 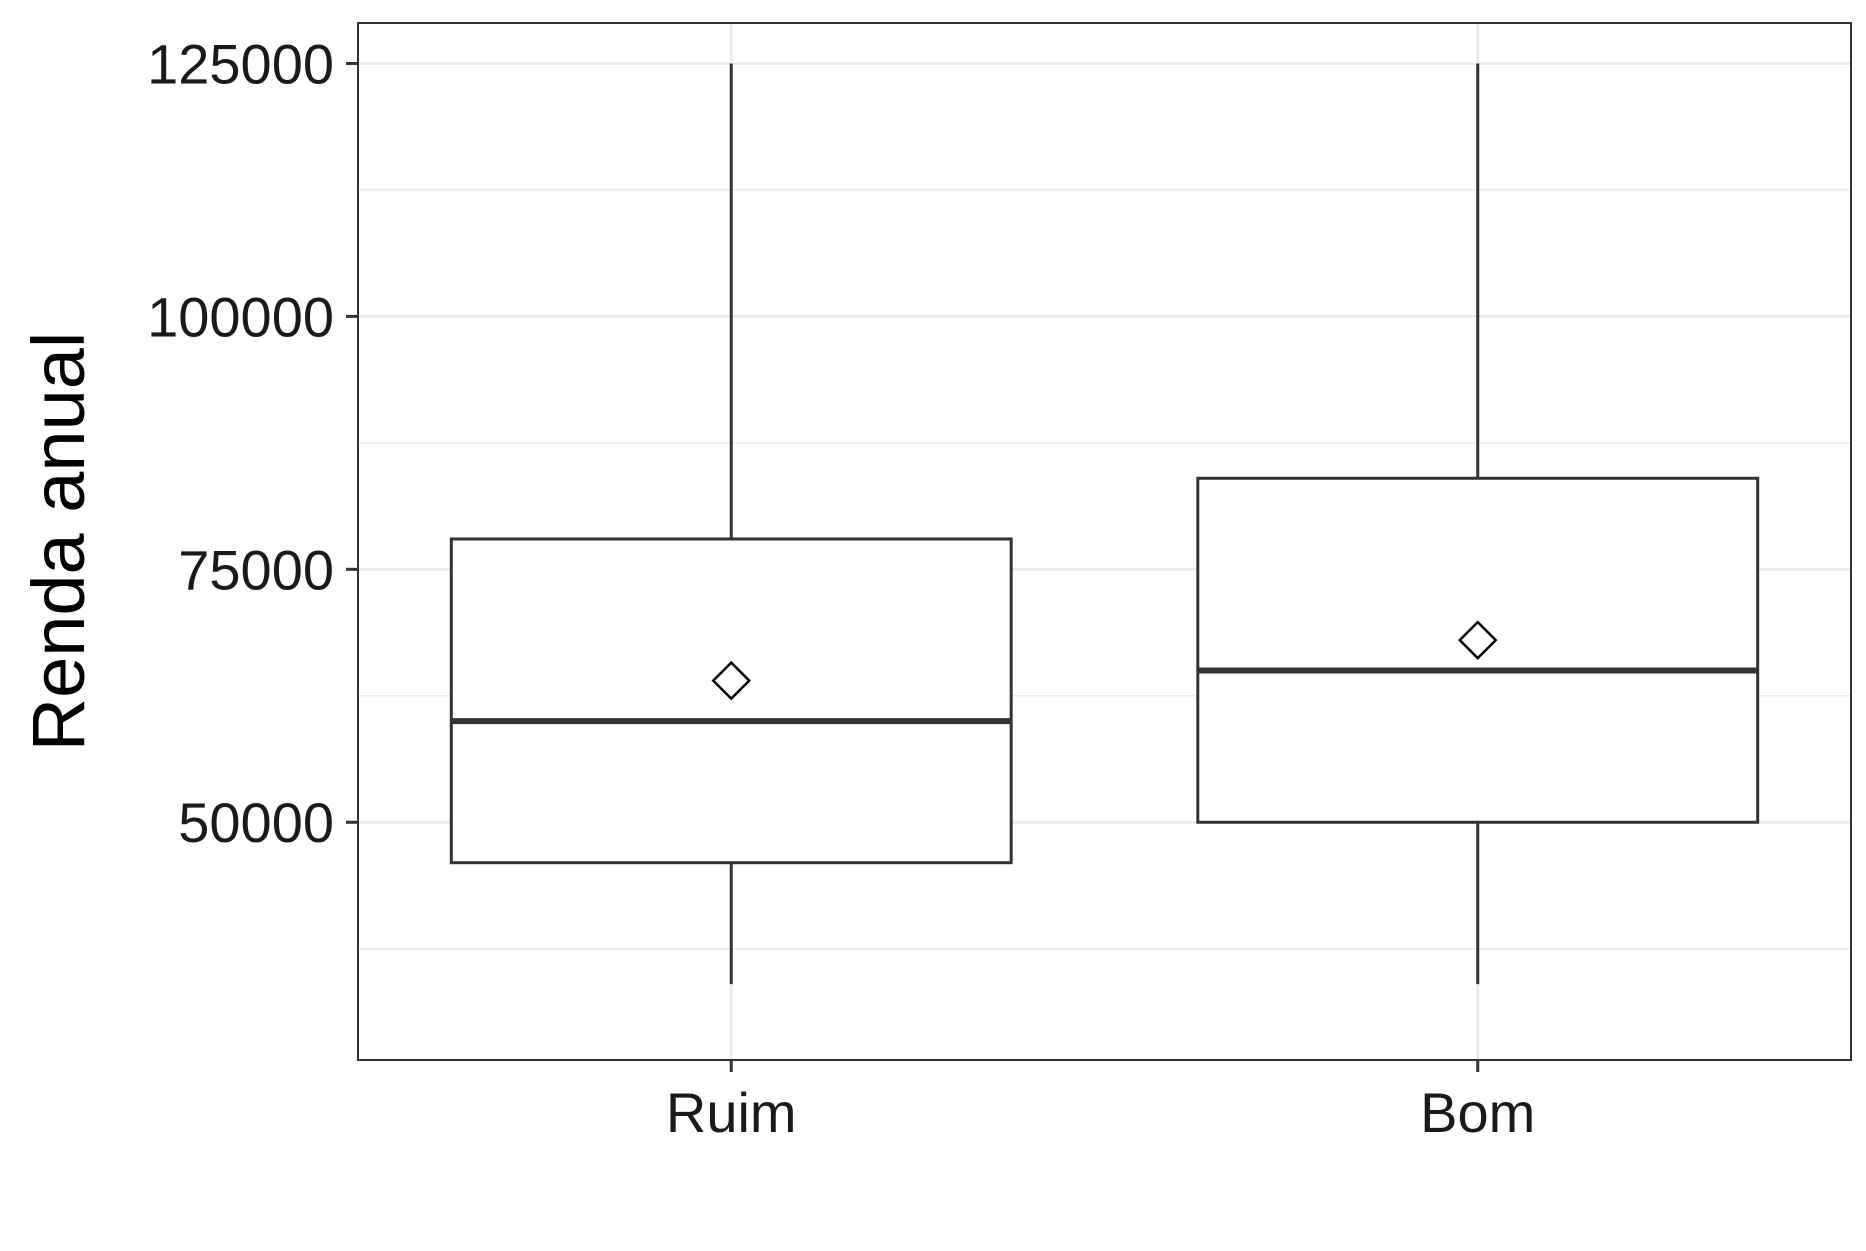 What do you see at coordinates (256, 822) in the screenshot?
I see `y-tick-label: 50000` at bounding box center [256, 822].